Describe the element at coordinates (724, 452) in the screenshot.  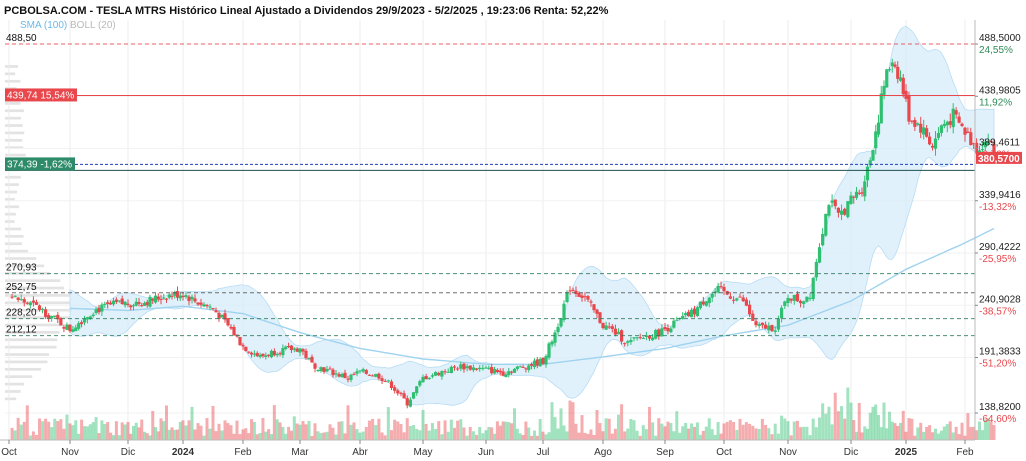
I see `x-tick-label: Oct` at that location.